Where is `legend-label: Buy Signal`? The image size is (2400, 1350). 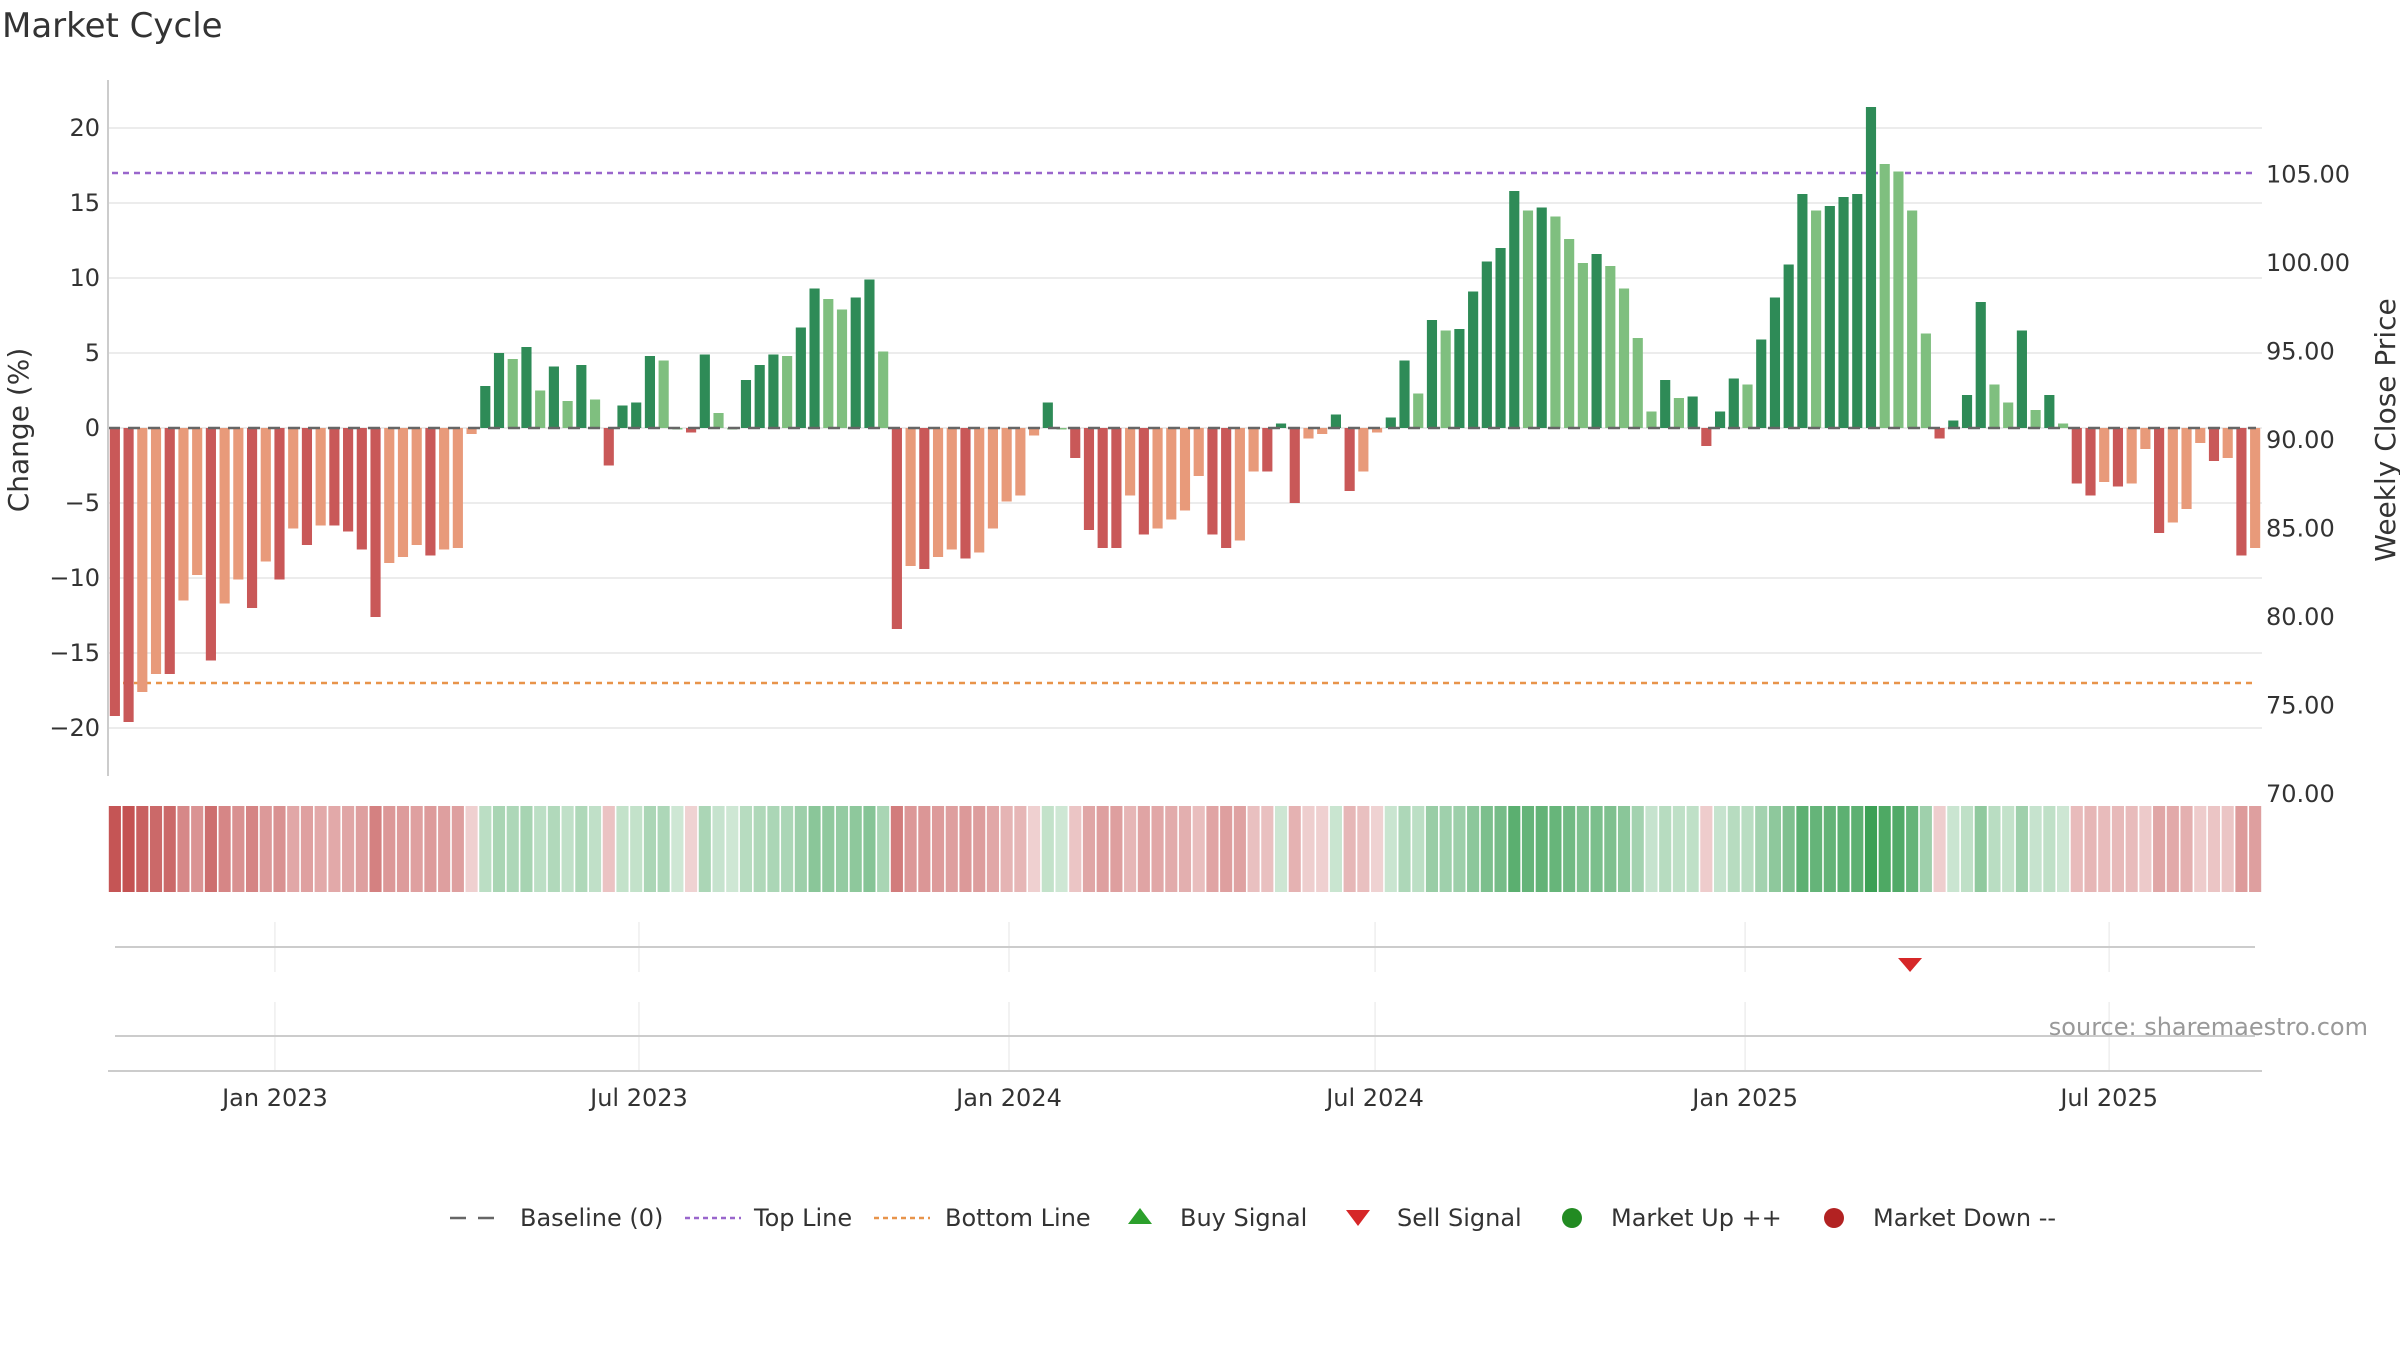
legend-label: Buy Signal is located at coordinates (1243, 1218).